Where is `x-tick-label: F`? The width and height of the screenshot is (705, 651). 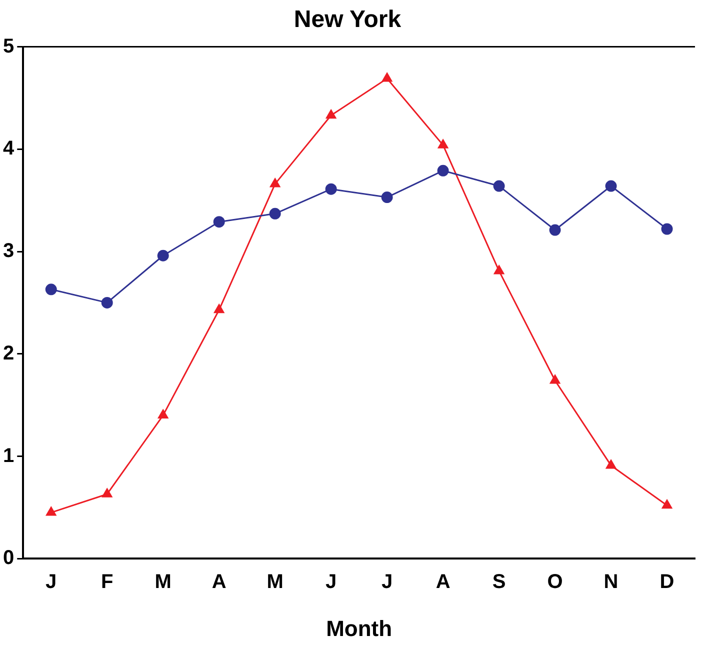 x-tick-label: F is located at coordinates (107, 582).